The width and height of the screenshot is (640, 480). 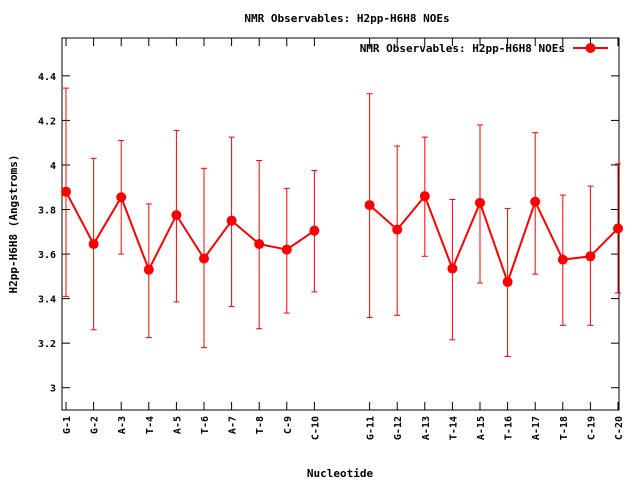 What do you see at coordinates (47, 77) in the screenshot?
I see `y-tick-label: 4.4` at bounding box center [47, 77].